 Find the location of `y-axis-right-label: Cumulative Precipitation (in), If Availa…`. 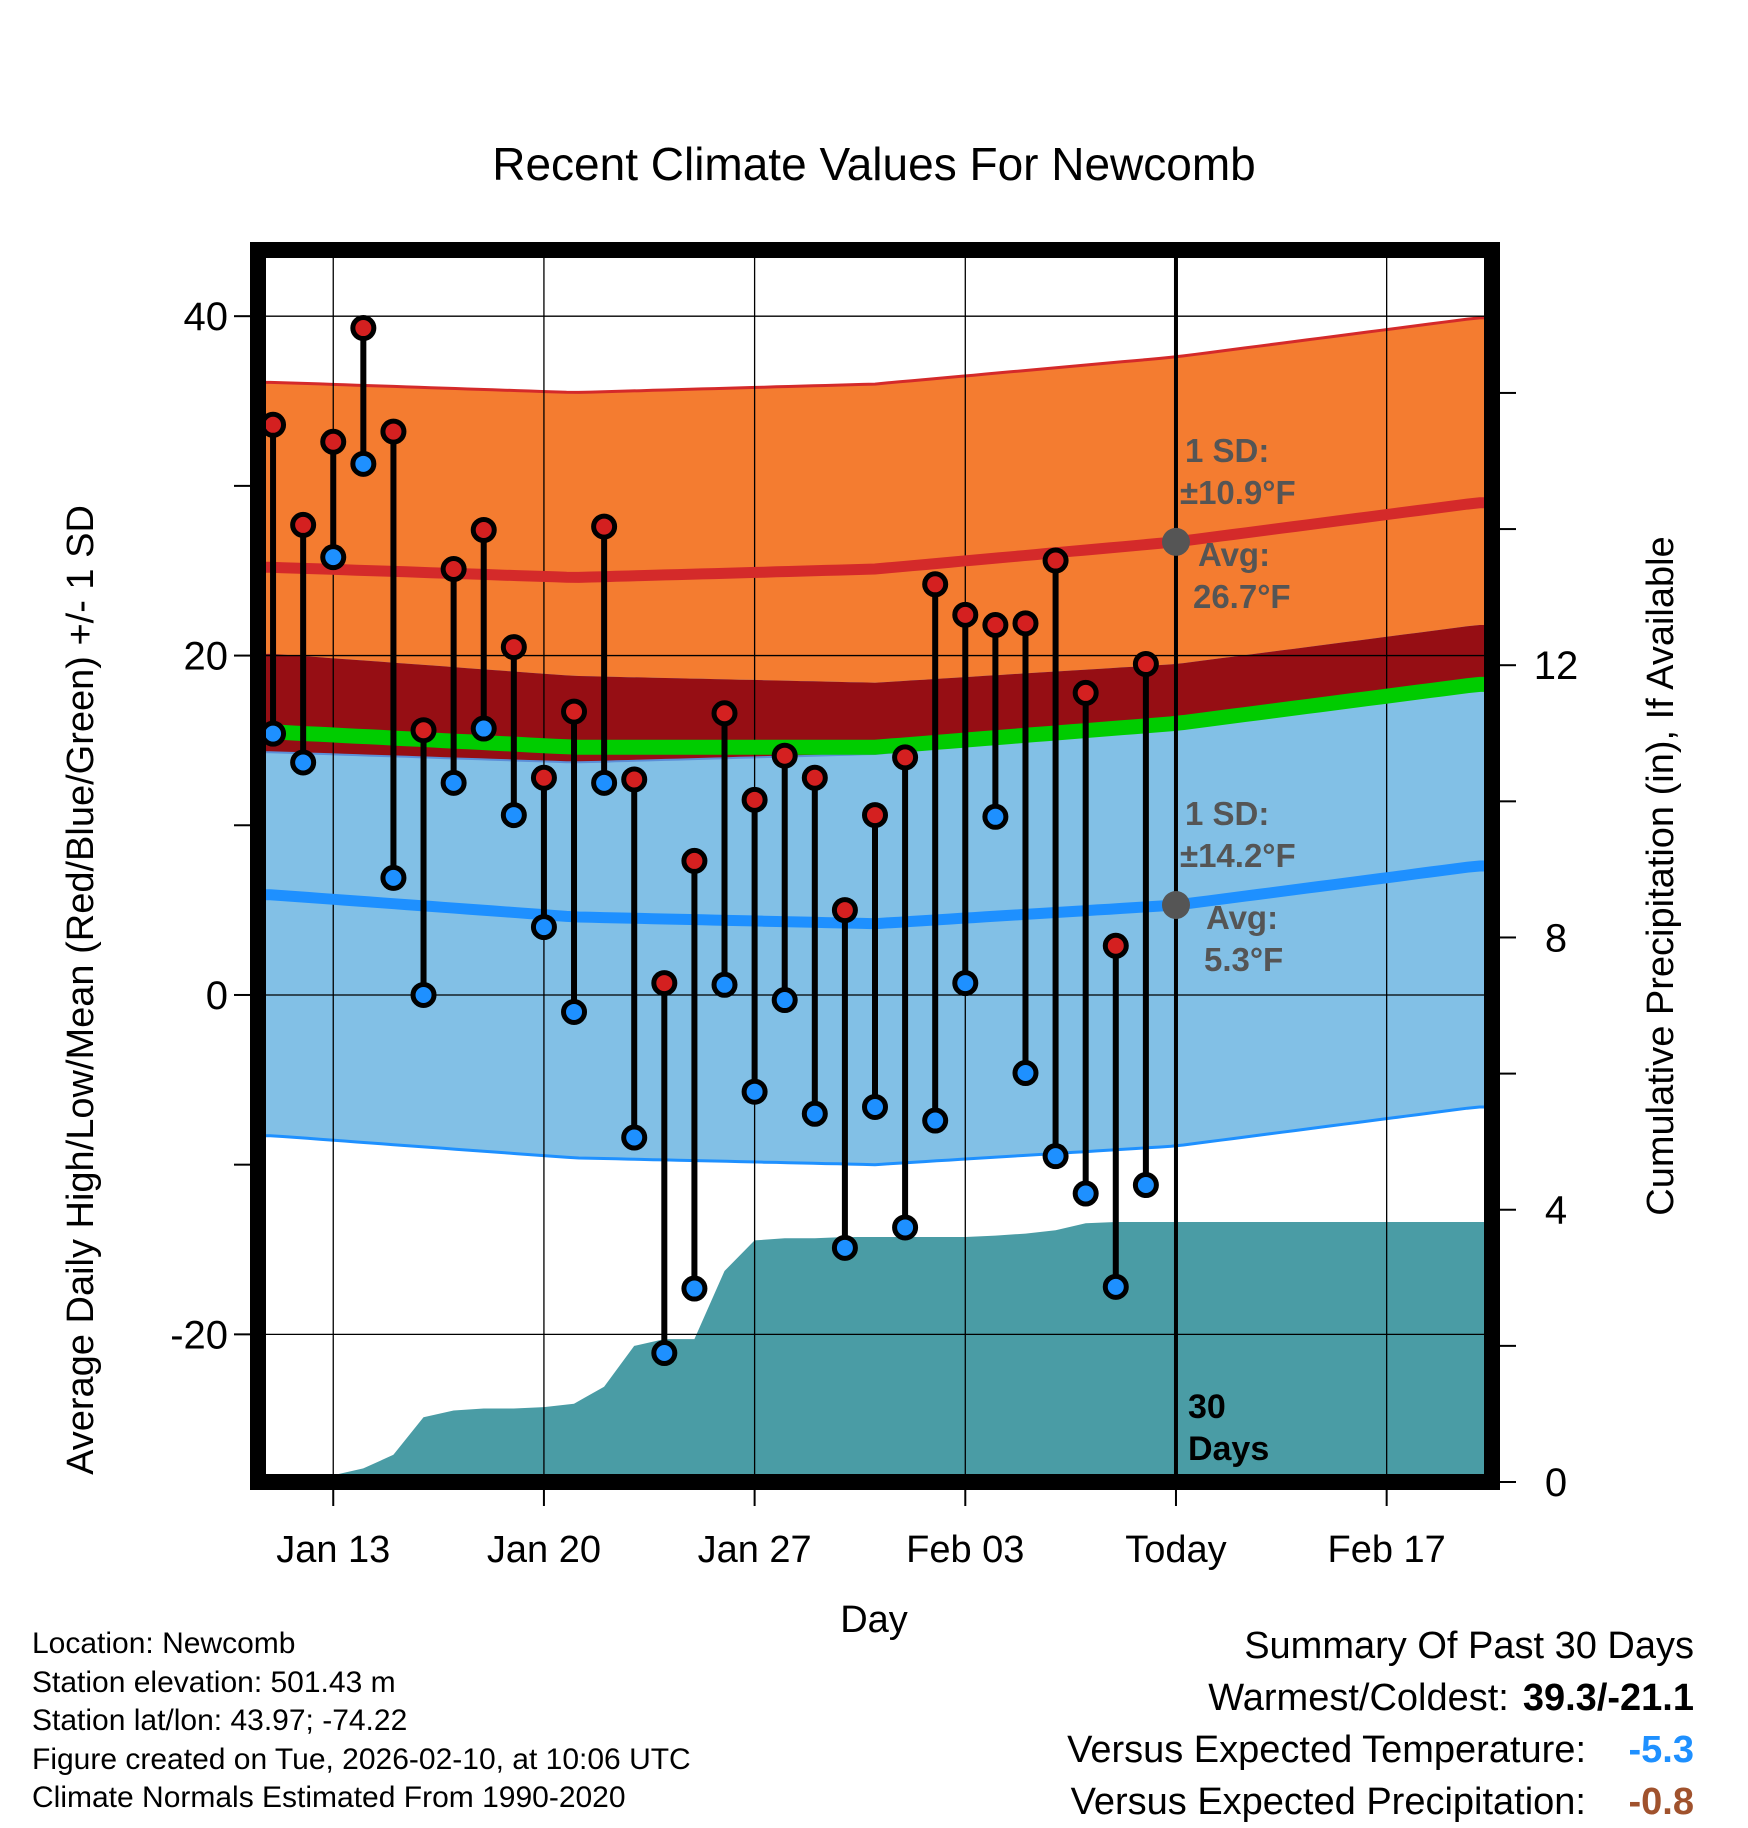

y-axis-right-label: Cumulative Precipitation (in), If Availa… is located at coordinates (1661, 875).